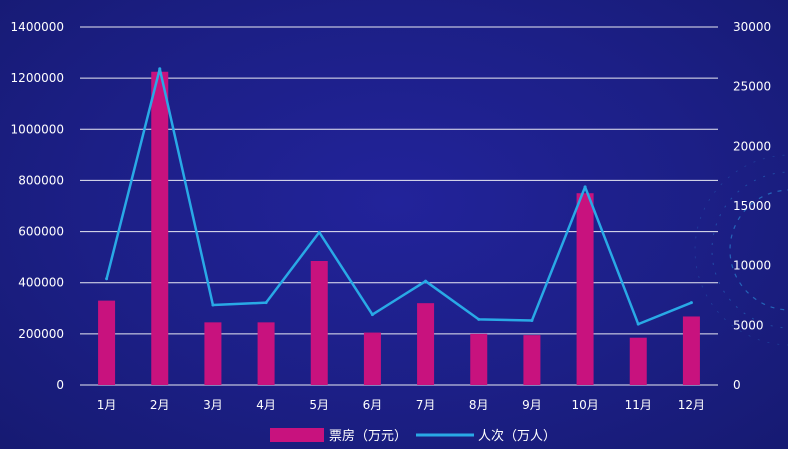  I want to click on x-tick-label: 7月, so click(426, 405).